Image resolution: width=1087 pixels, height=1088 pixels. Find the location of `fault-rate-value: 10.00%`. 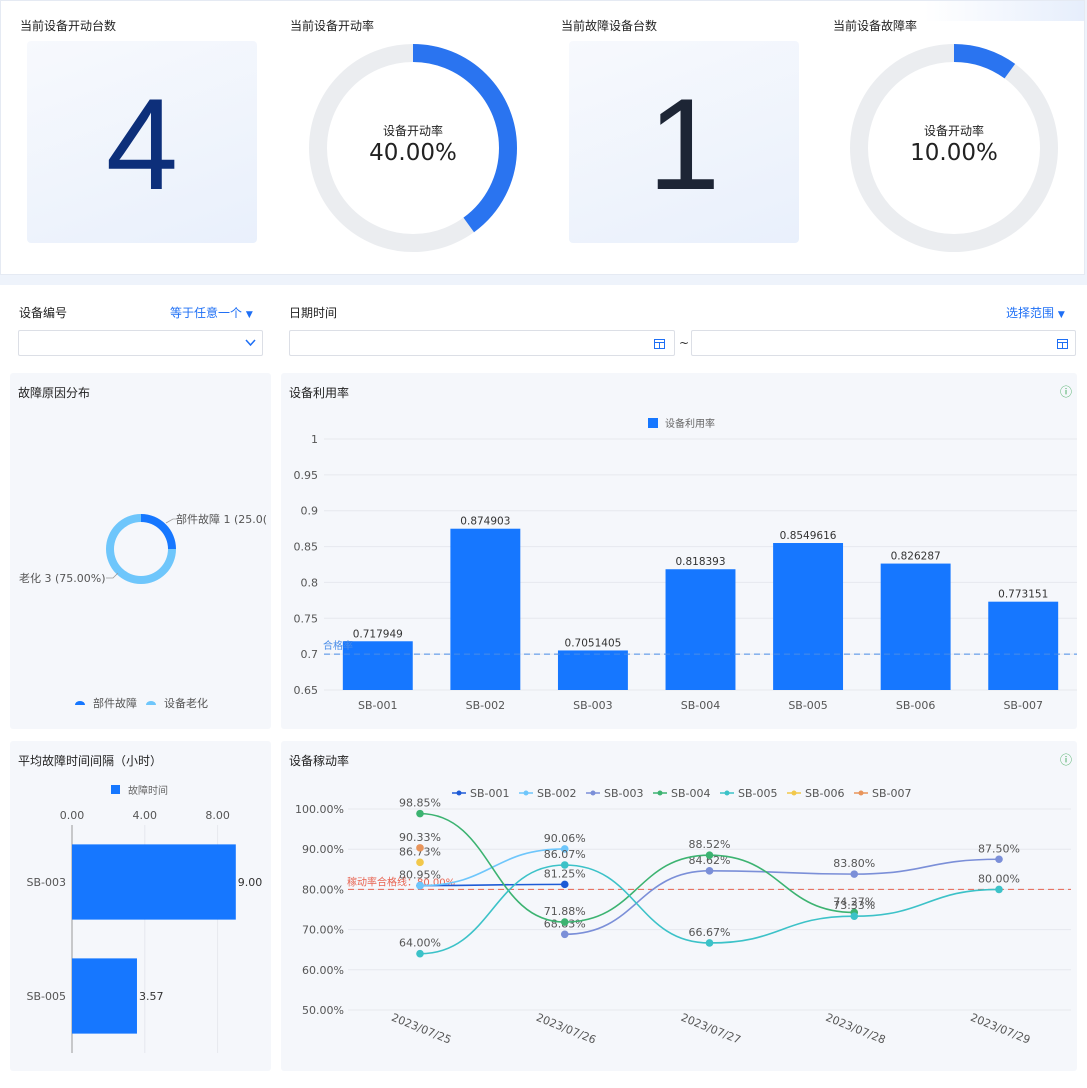

fault-rate-value: 10.00% is located at coordinates (954, 153).